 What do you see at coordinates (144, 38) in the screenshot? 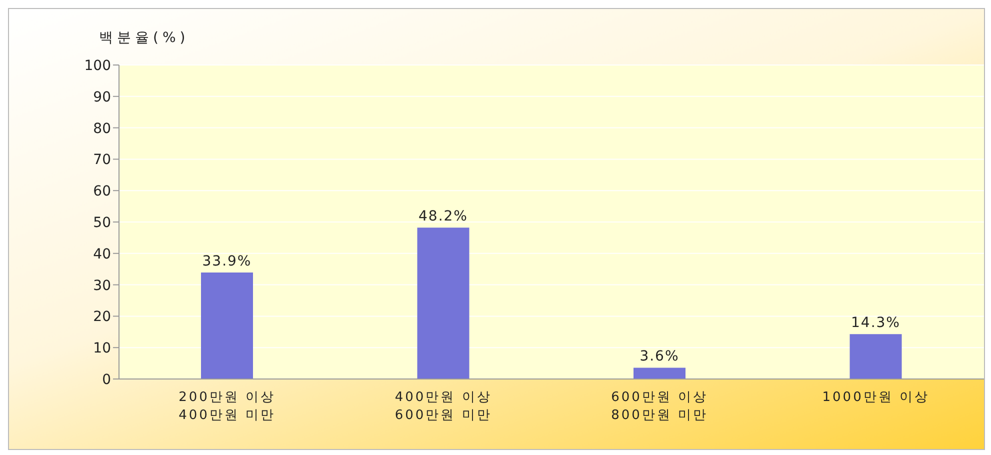
I see `y-axis-title: 백분율(%)` at bounding box center [144, 38].